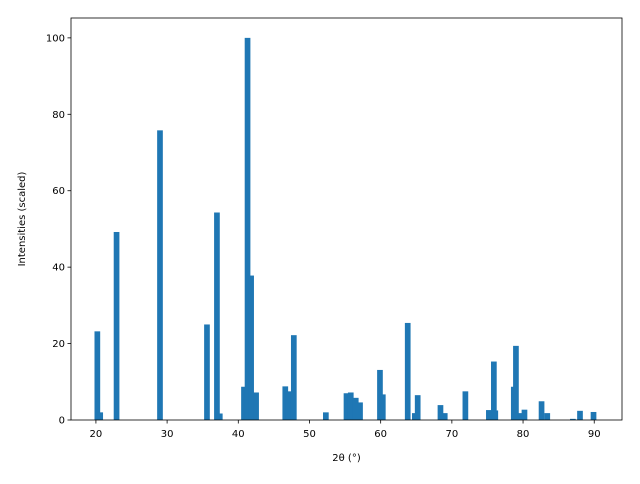 The image size is (640, 484). Describe the element at coordinates (309, 434) in the screenshot. I see `x-tick-label: 50` at that location.